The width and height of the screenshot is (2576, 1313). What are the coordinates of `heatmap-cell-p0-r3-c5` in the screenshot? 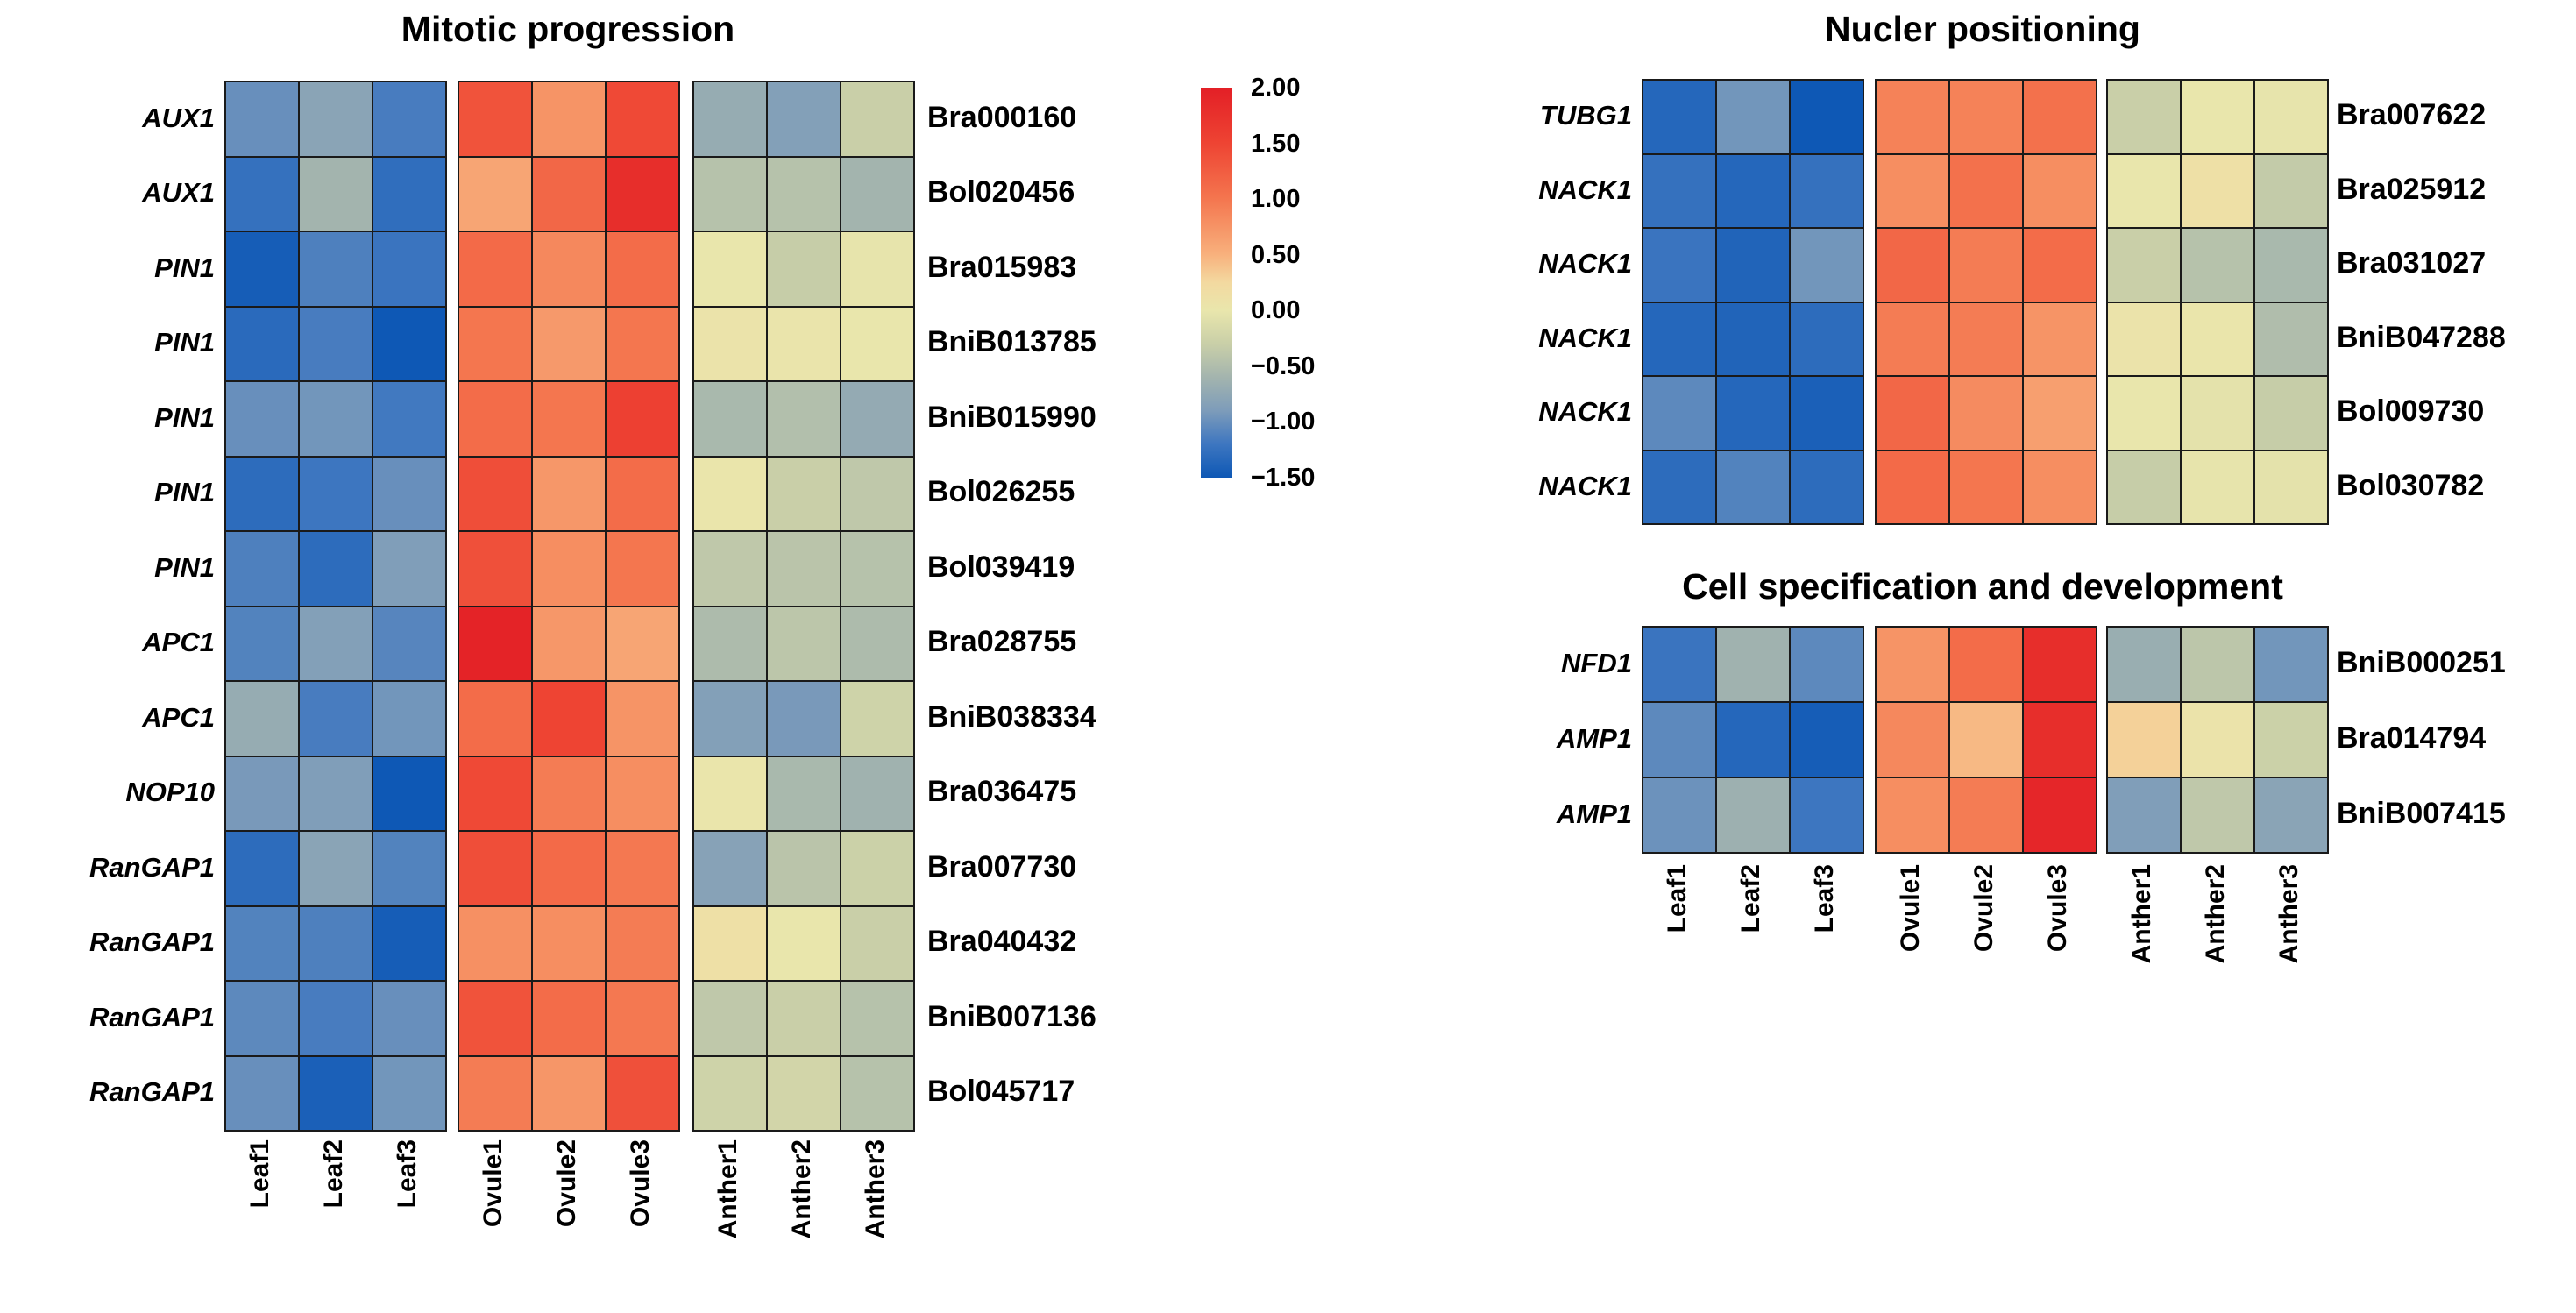 It's located at (642, 343).